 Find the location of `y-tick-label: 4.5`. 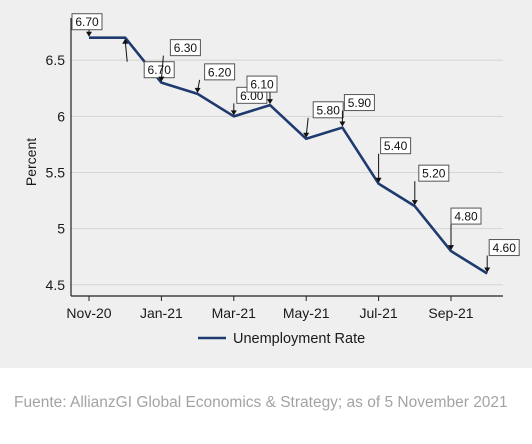

y-tick-label: 4.5 is located at coordinates (56, 285).